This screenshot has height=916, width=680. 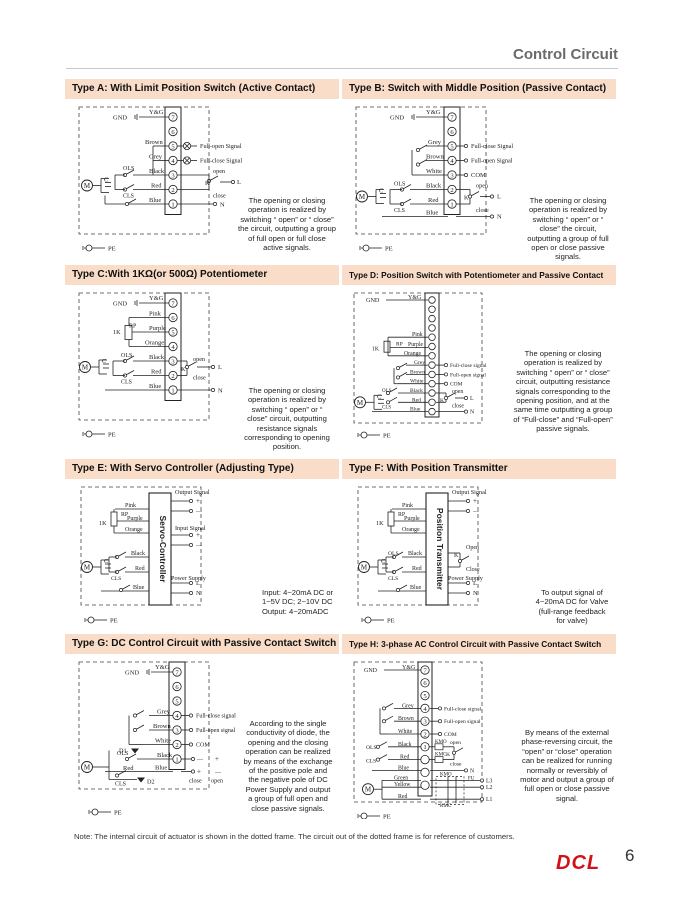 I want to click on power-label: L, so click(x=475, y=583).